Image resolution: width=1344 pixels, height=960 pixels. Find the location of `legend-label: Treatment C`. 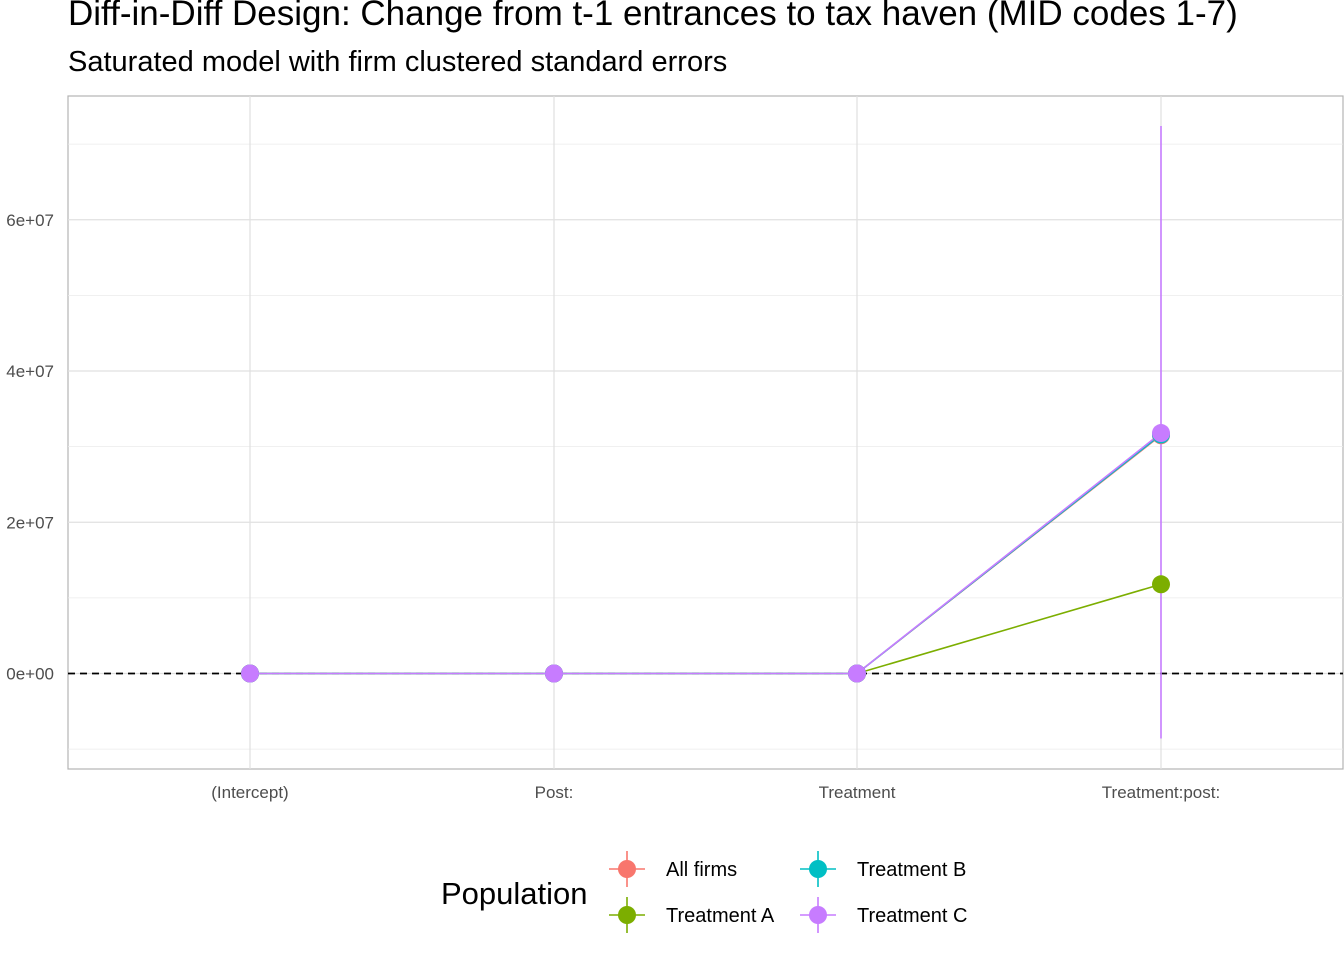

legend-label: Treatment C is located at coordinates (912, 916).